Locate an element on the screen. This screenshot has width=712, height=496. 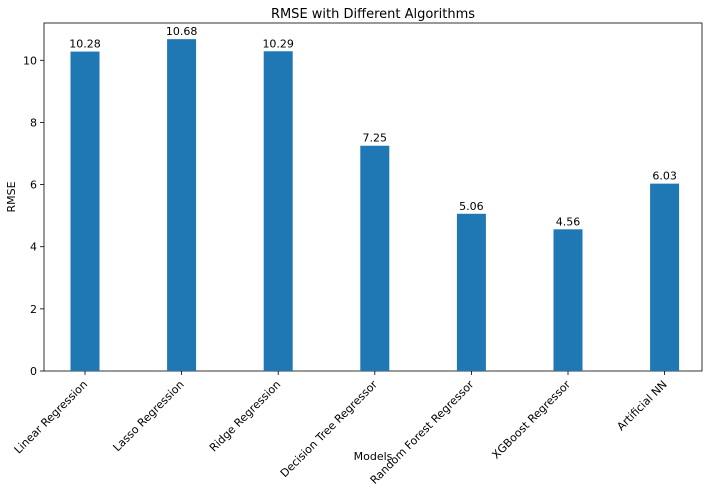
y-tick-label: 0 is located at coordinates (33, 371).